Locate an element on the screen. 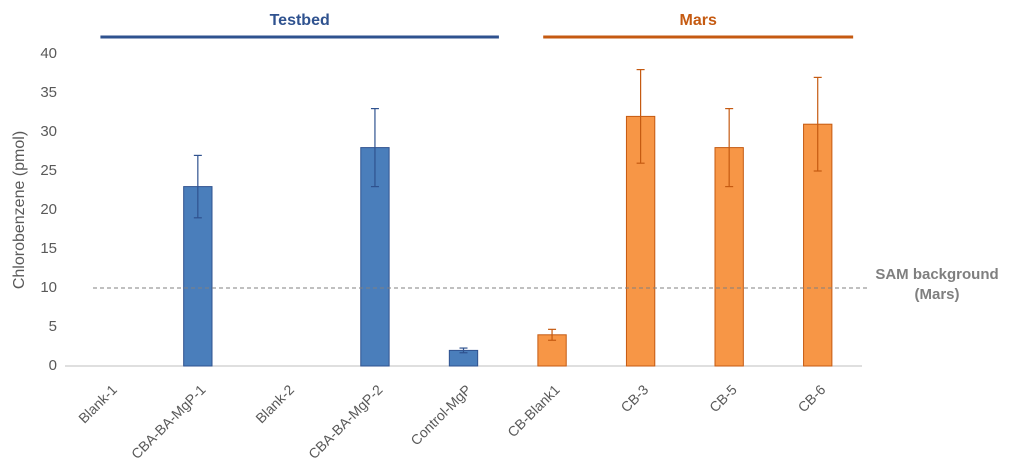  y-tick-label: 5 is located at coordinates (53, 326).